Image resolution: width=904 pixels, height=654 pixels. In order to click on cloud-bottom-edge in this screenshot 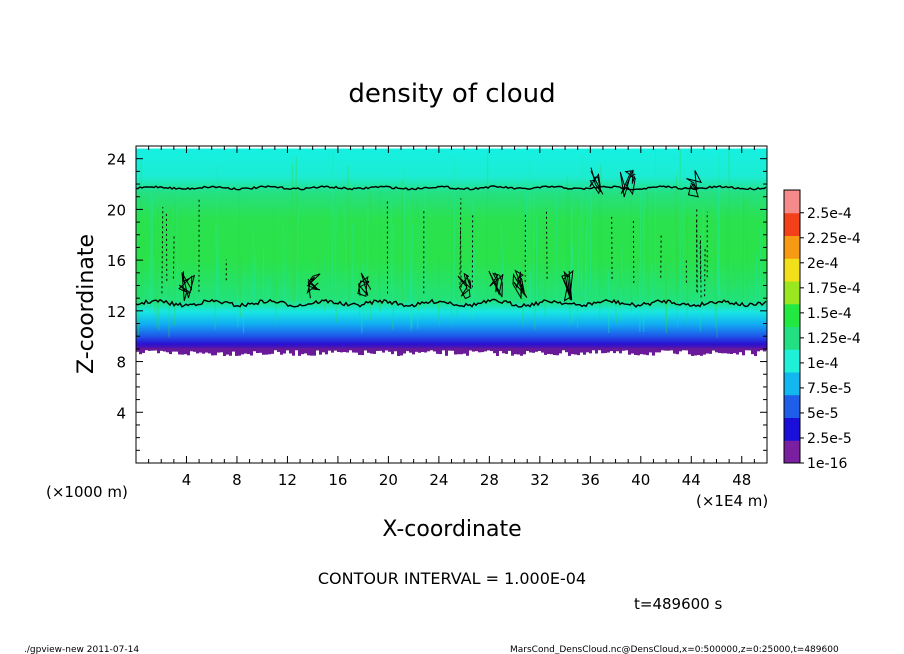, I will do `click(451, 352)`.